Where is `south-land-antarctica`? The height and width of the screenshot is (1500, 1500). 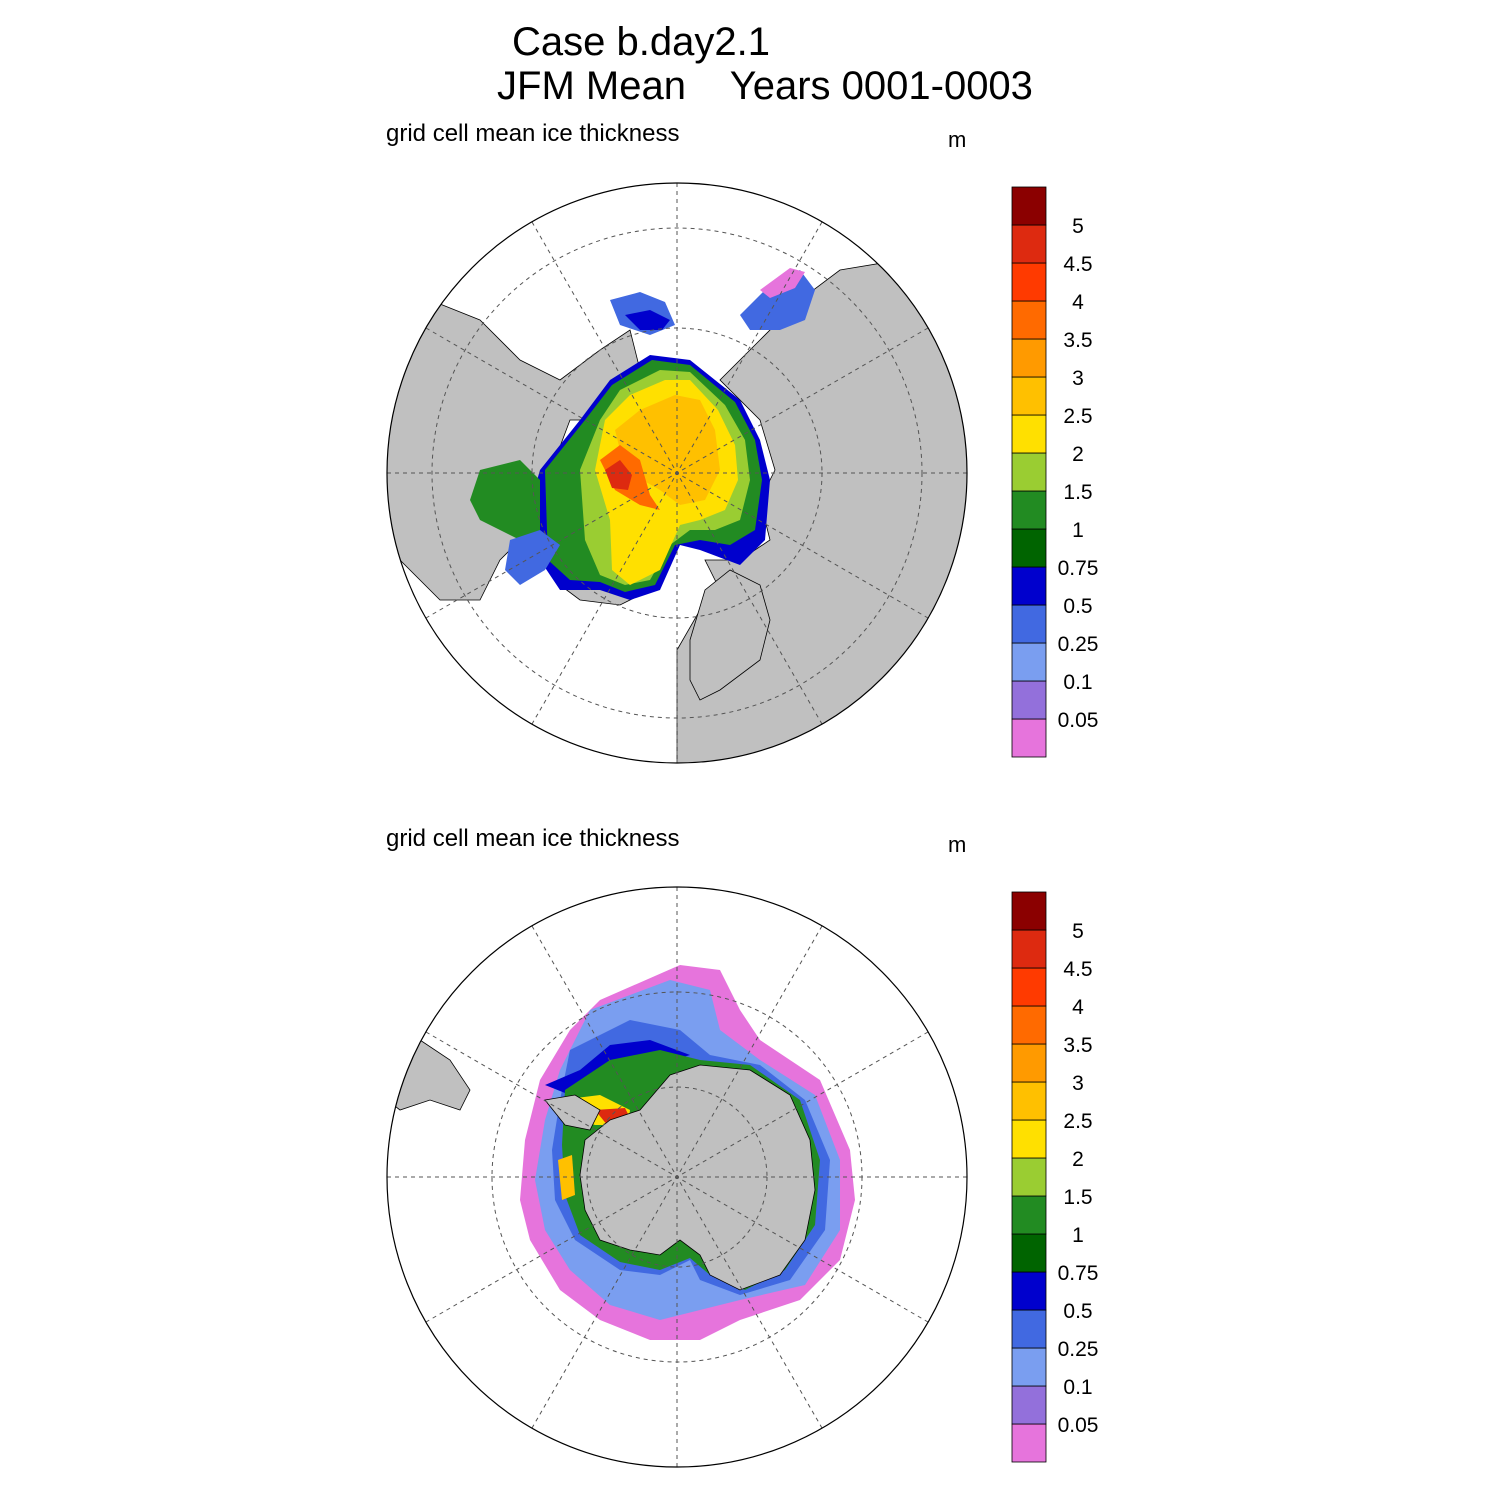
south-land-antarctica is located at coordinates (697, 1177).